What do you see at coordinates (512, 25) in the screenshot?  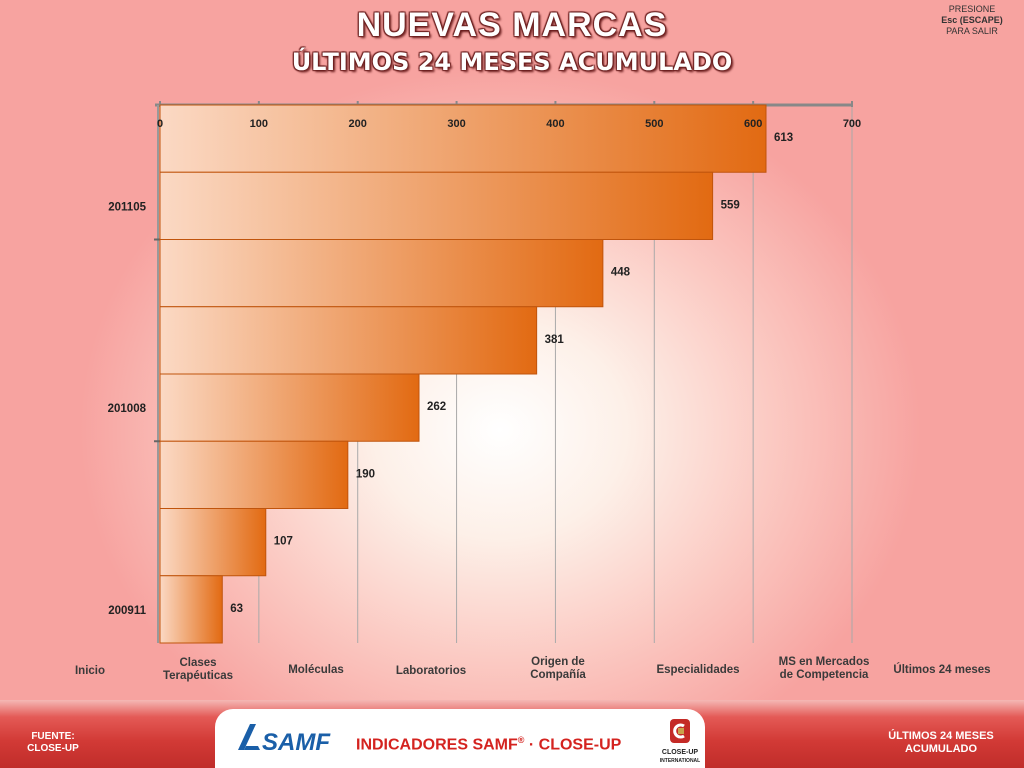 I see `page-title: NUEVAS MARCAS` at bounding box center [512, 25].